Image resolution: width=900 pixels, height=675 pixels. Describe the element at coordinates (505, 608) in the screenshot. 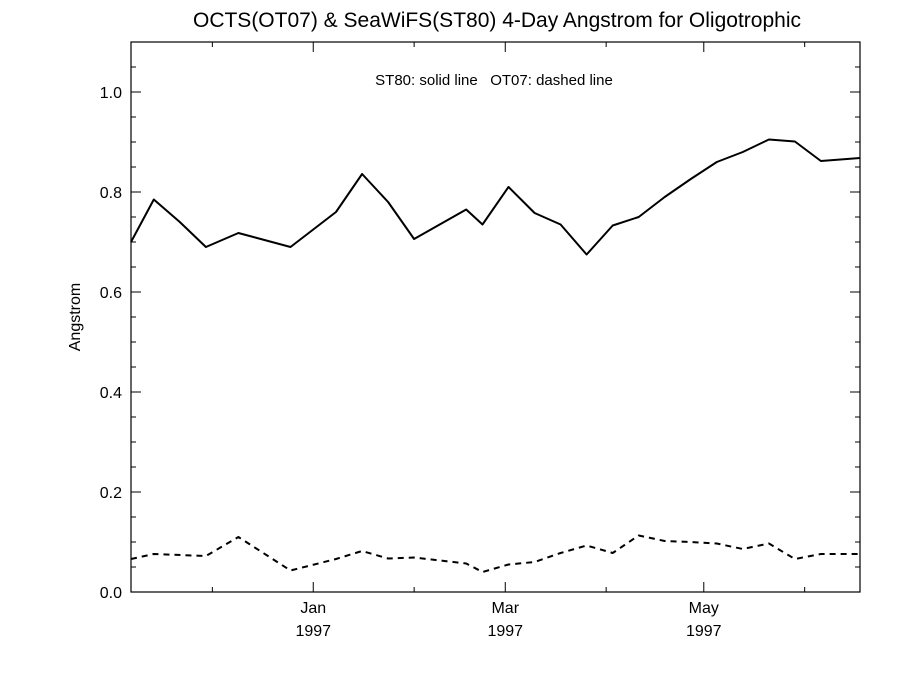

I see `x-tick-month-label: Mar` at that location.